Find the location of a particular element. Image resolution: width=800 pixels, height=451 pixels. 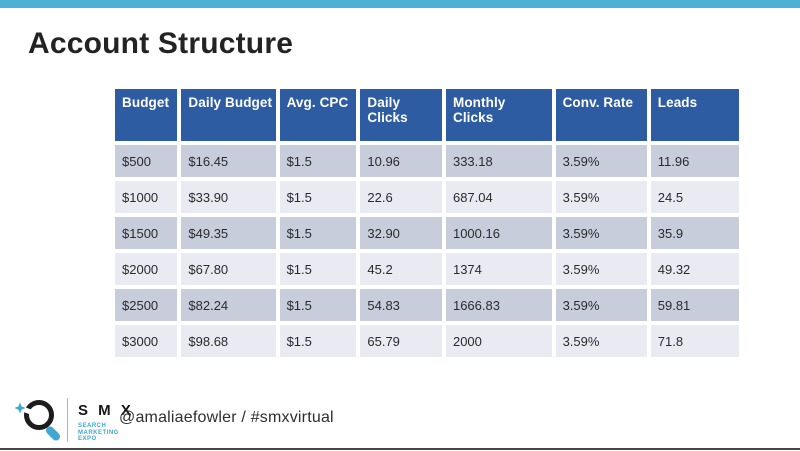

table-cell: 71.8 is located at coordinates (694, 341).